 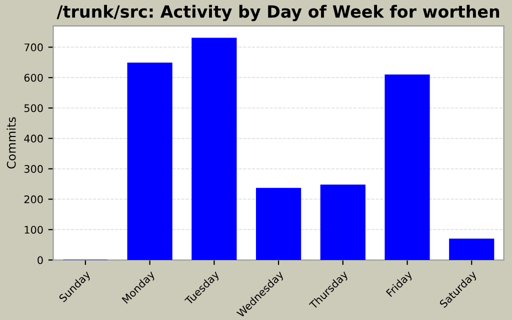 I want to click on y-tick-label: 300, so click(x=33, y=169).